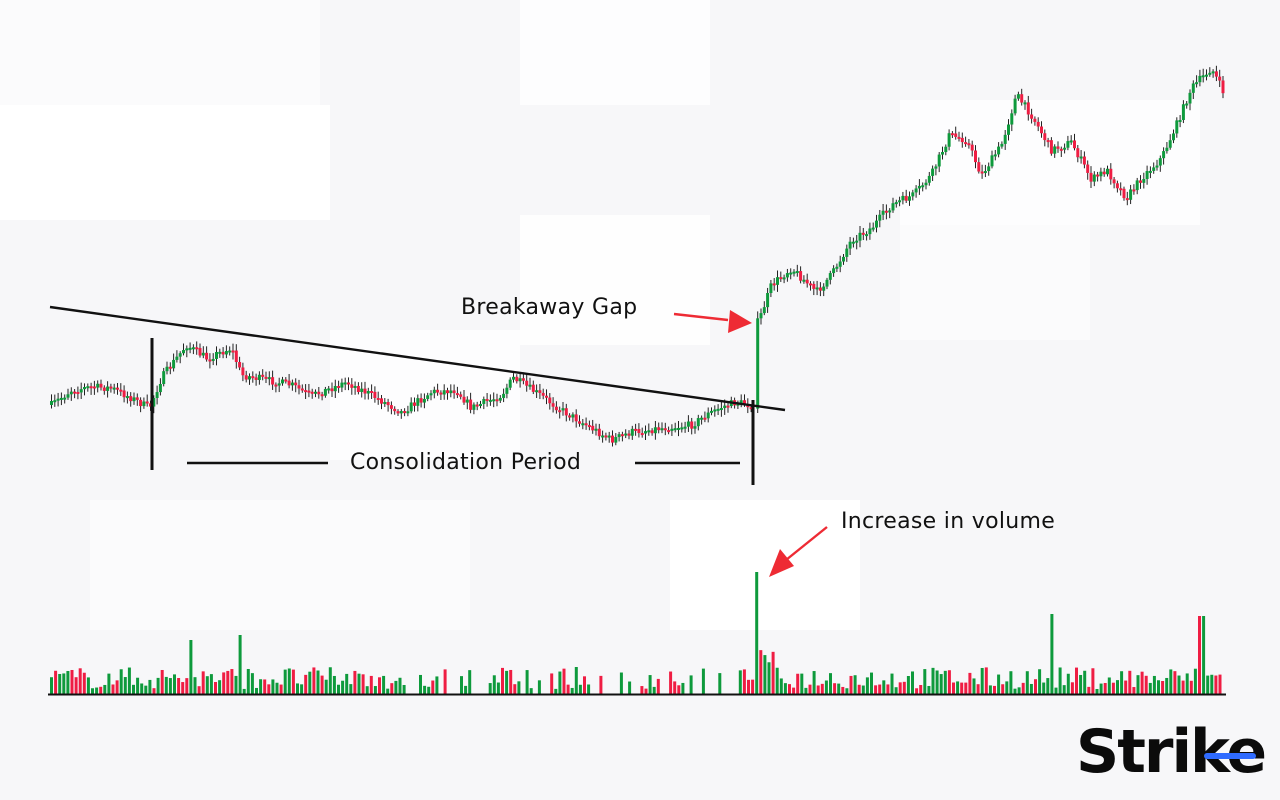  I want to click on consolidation-period-label: Consolidation Period, so click(466, 462).